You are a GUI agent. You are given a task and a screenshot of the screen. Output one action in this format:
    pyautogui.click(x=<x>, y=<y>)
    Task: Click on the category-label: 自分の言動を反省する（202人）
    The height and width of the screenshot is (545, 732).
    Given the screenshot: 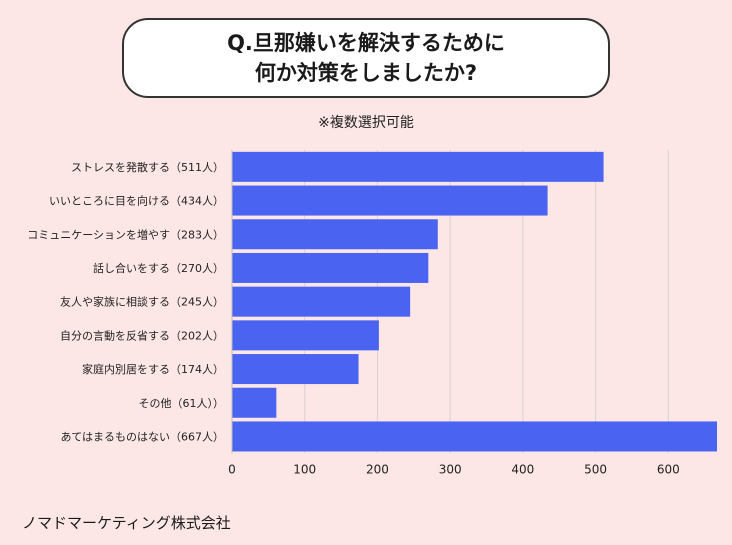 What is the action you would take?
    pyautogui.click(x=142, y=335)
    